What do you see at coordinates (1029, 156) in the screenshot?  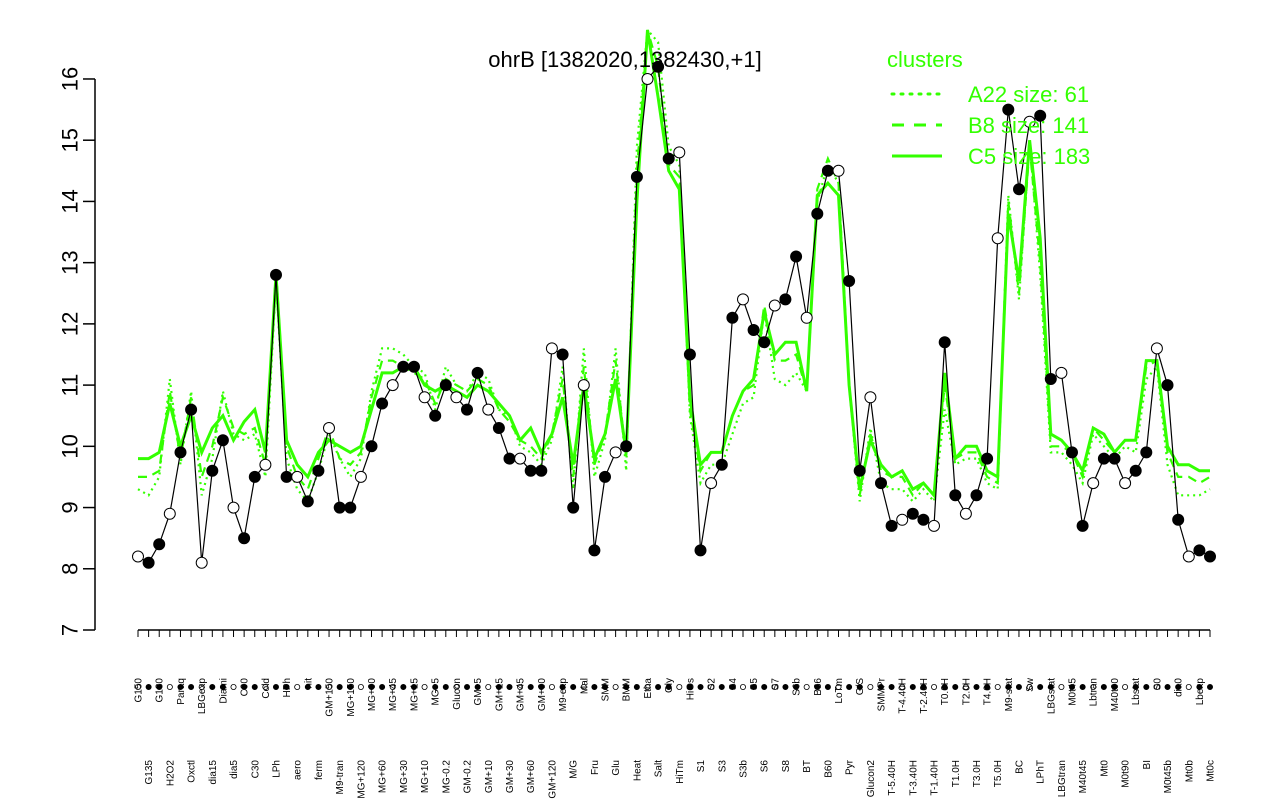 I see `legend-label-c5: C5 size: 183` at bounding box center [1029, 156].